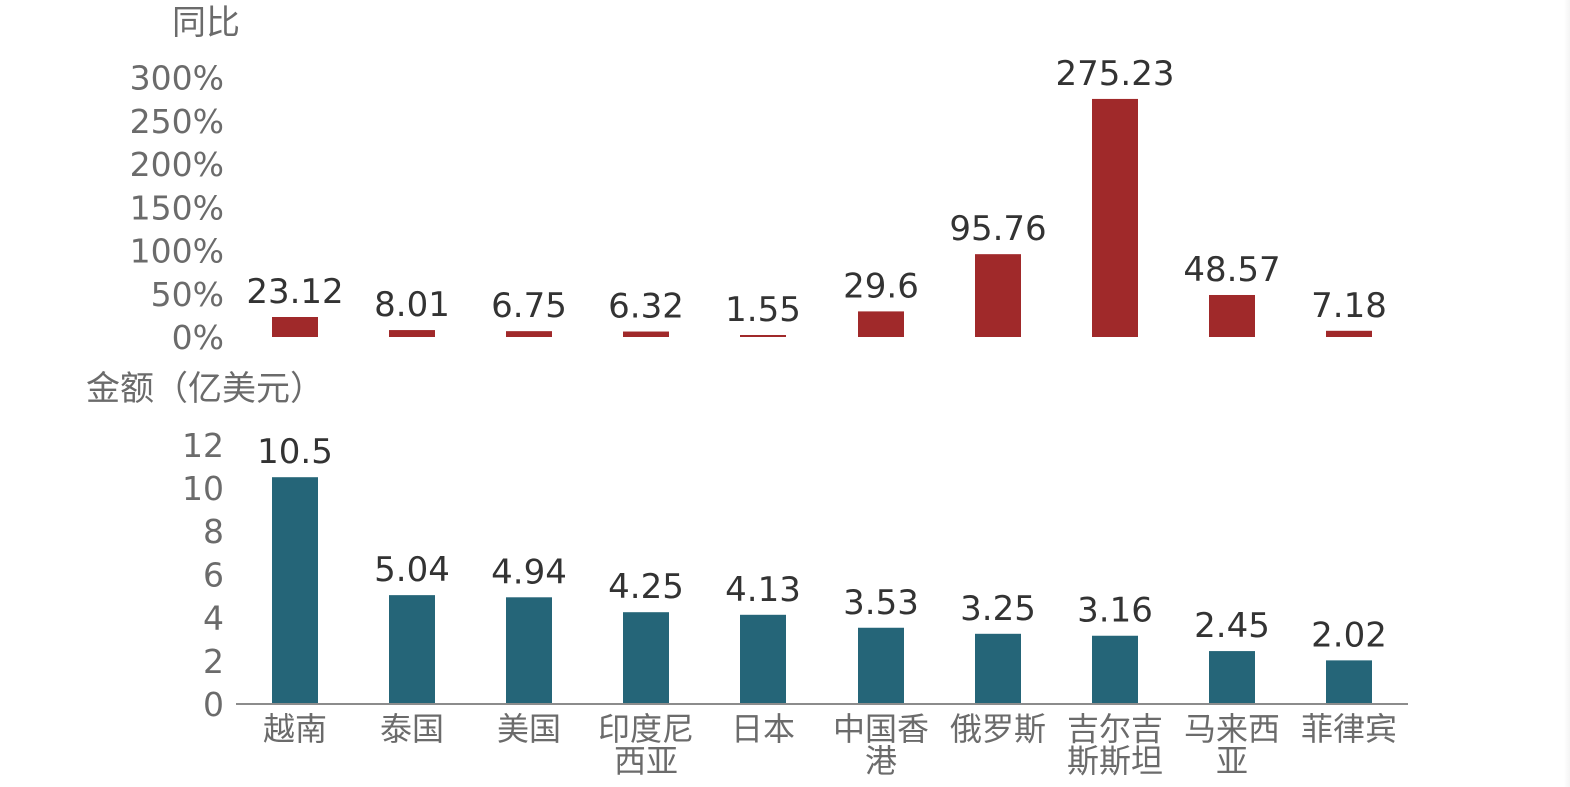 This screenshot has width=1570, height=787. Describe the element at coordinates (295, 729) in the screenshot. I see `category-label: 越南` at that location.